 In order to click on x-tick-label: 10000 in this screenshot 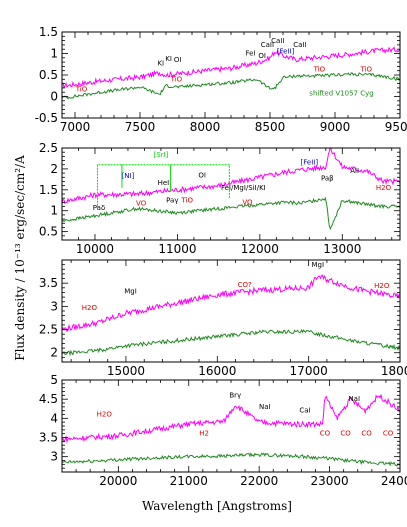, I will do `click(95, 249)`.